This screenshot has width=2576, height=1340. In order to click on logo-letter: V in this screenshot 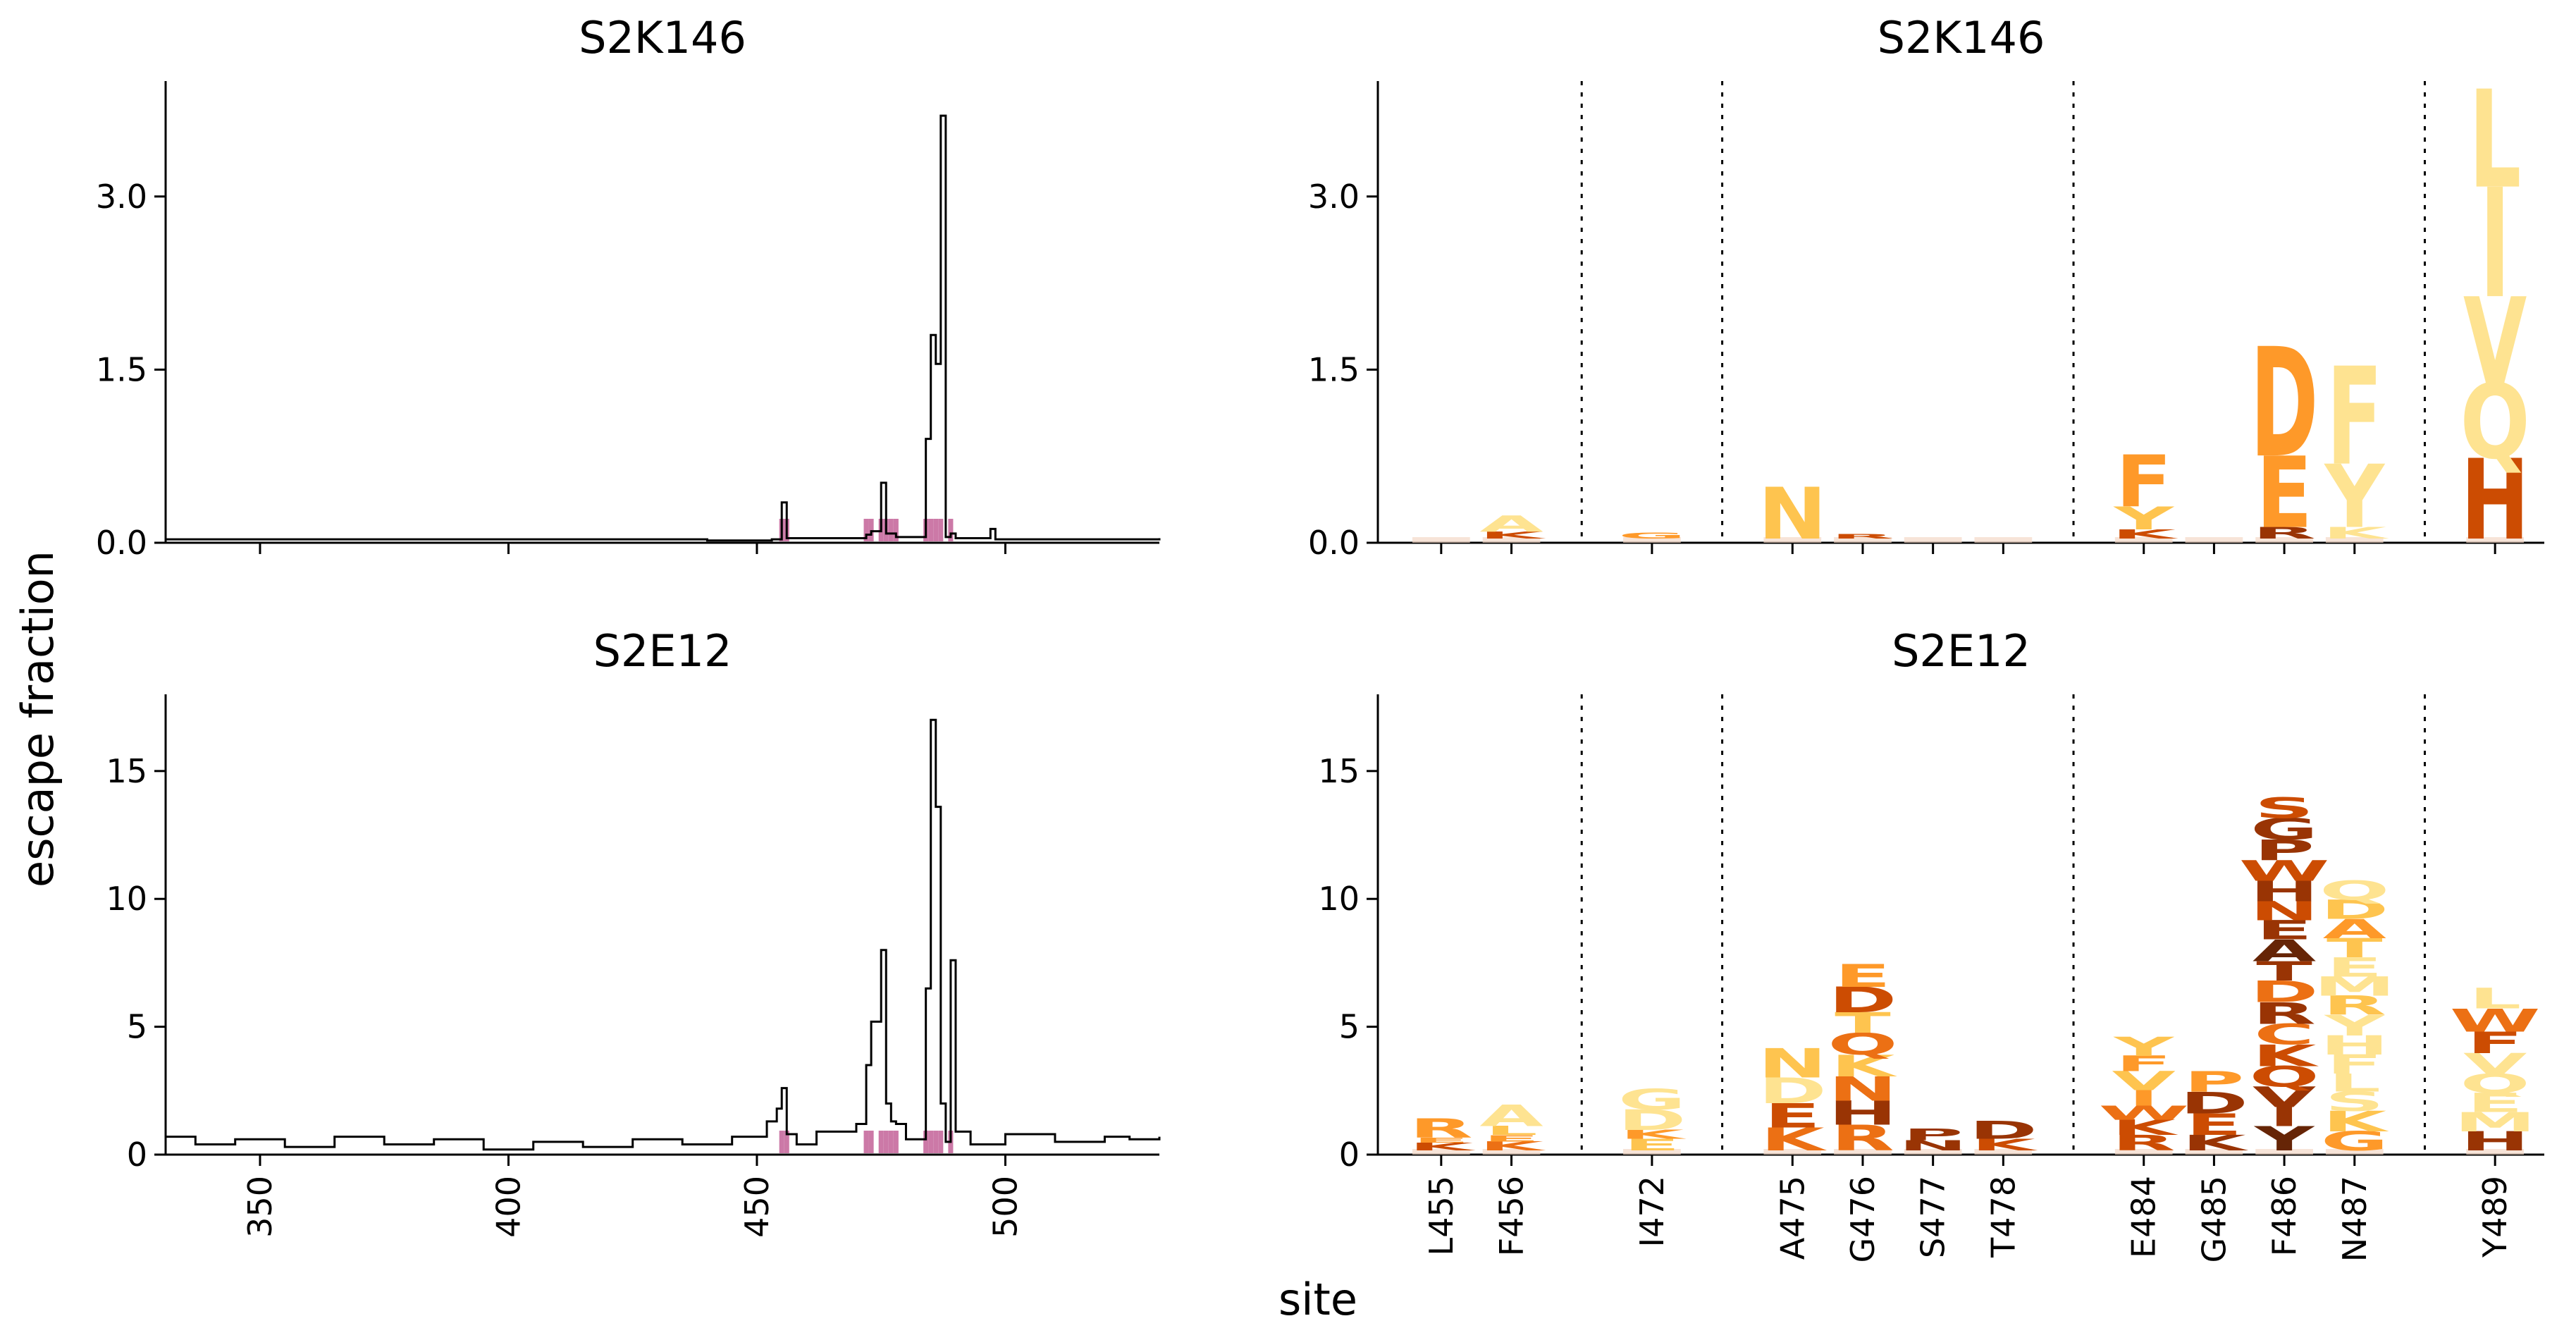, I will do `click(2144, 1082)`.